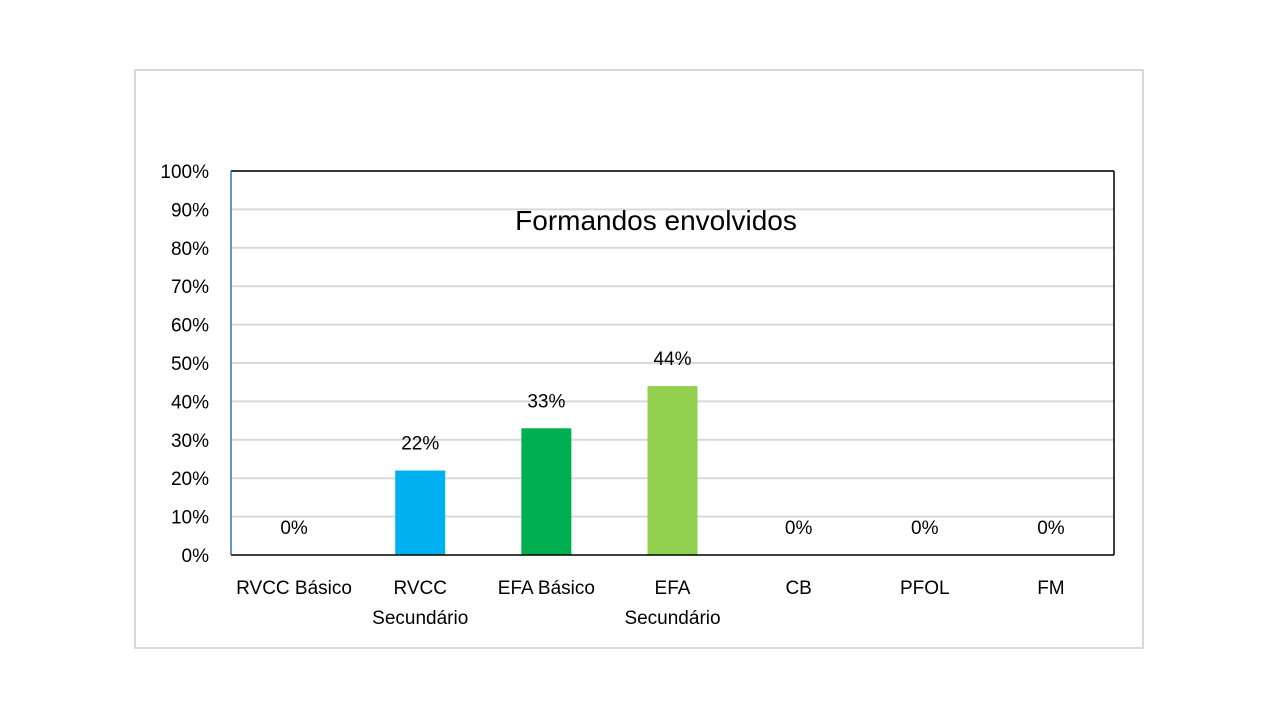 This screenshot has height=720, width=1280. I want to click on y-tick-label: 80%, so click(190, 249).